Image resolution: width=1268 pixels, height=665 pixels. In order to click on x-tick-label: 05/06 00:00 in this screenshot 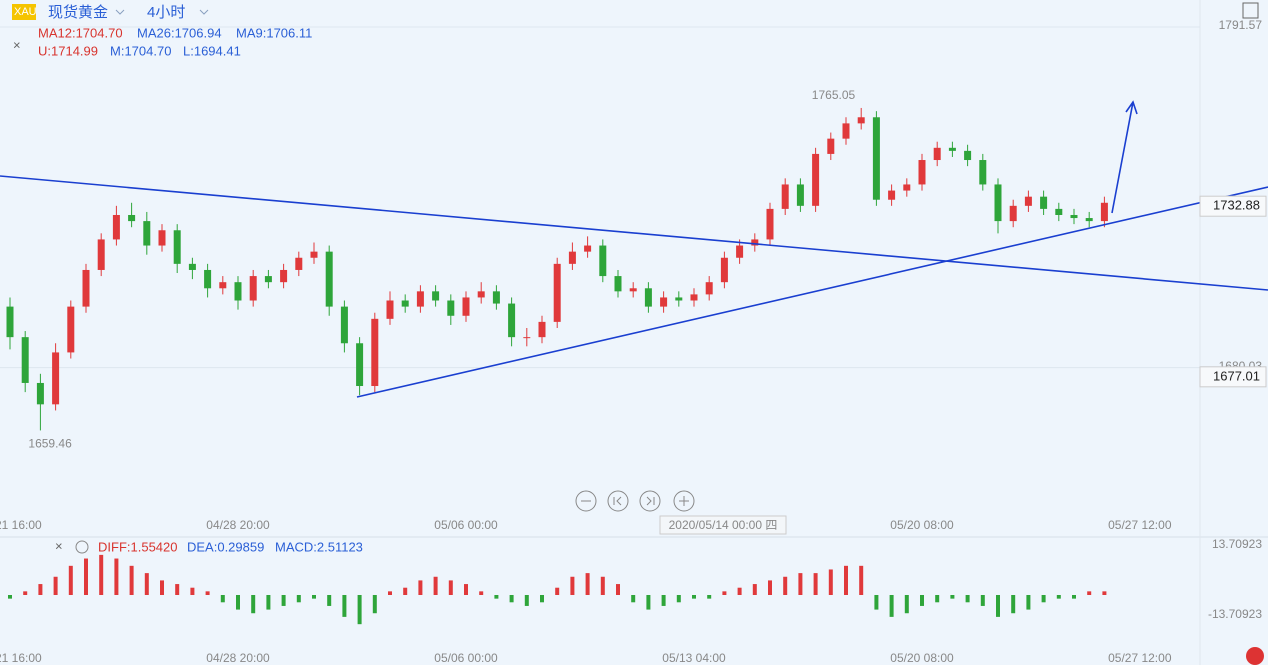, I will do `click(466, 658)`.